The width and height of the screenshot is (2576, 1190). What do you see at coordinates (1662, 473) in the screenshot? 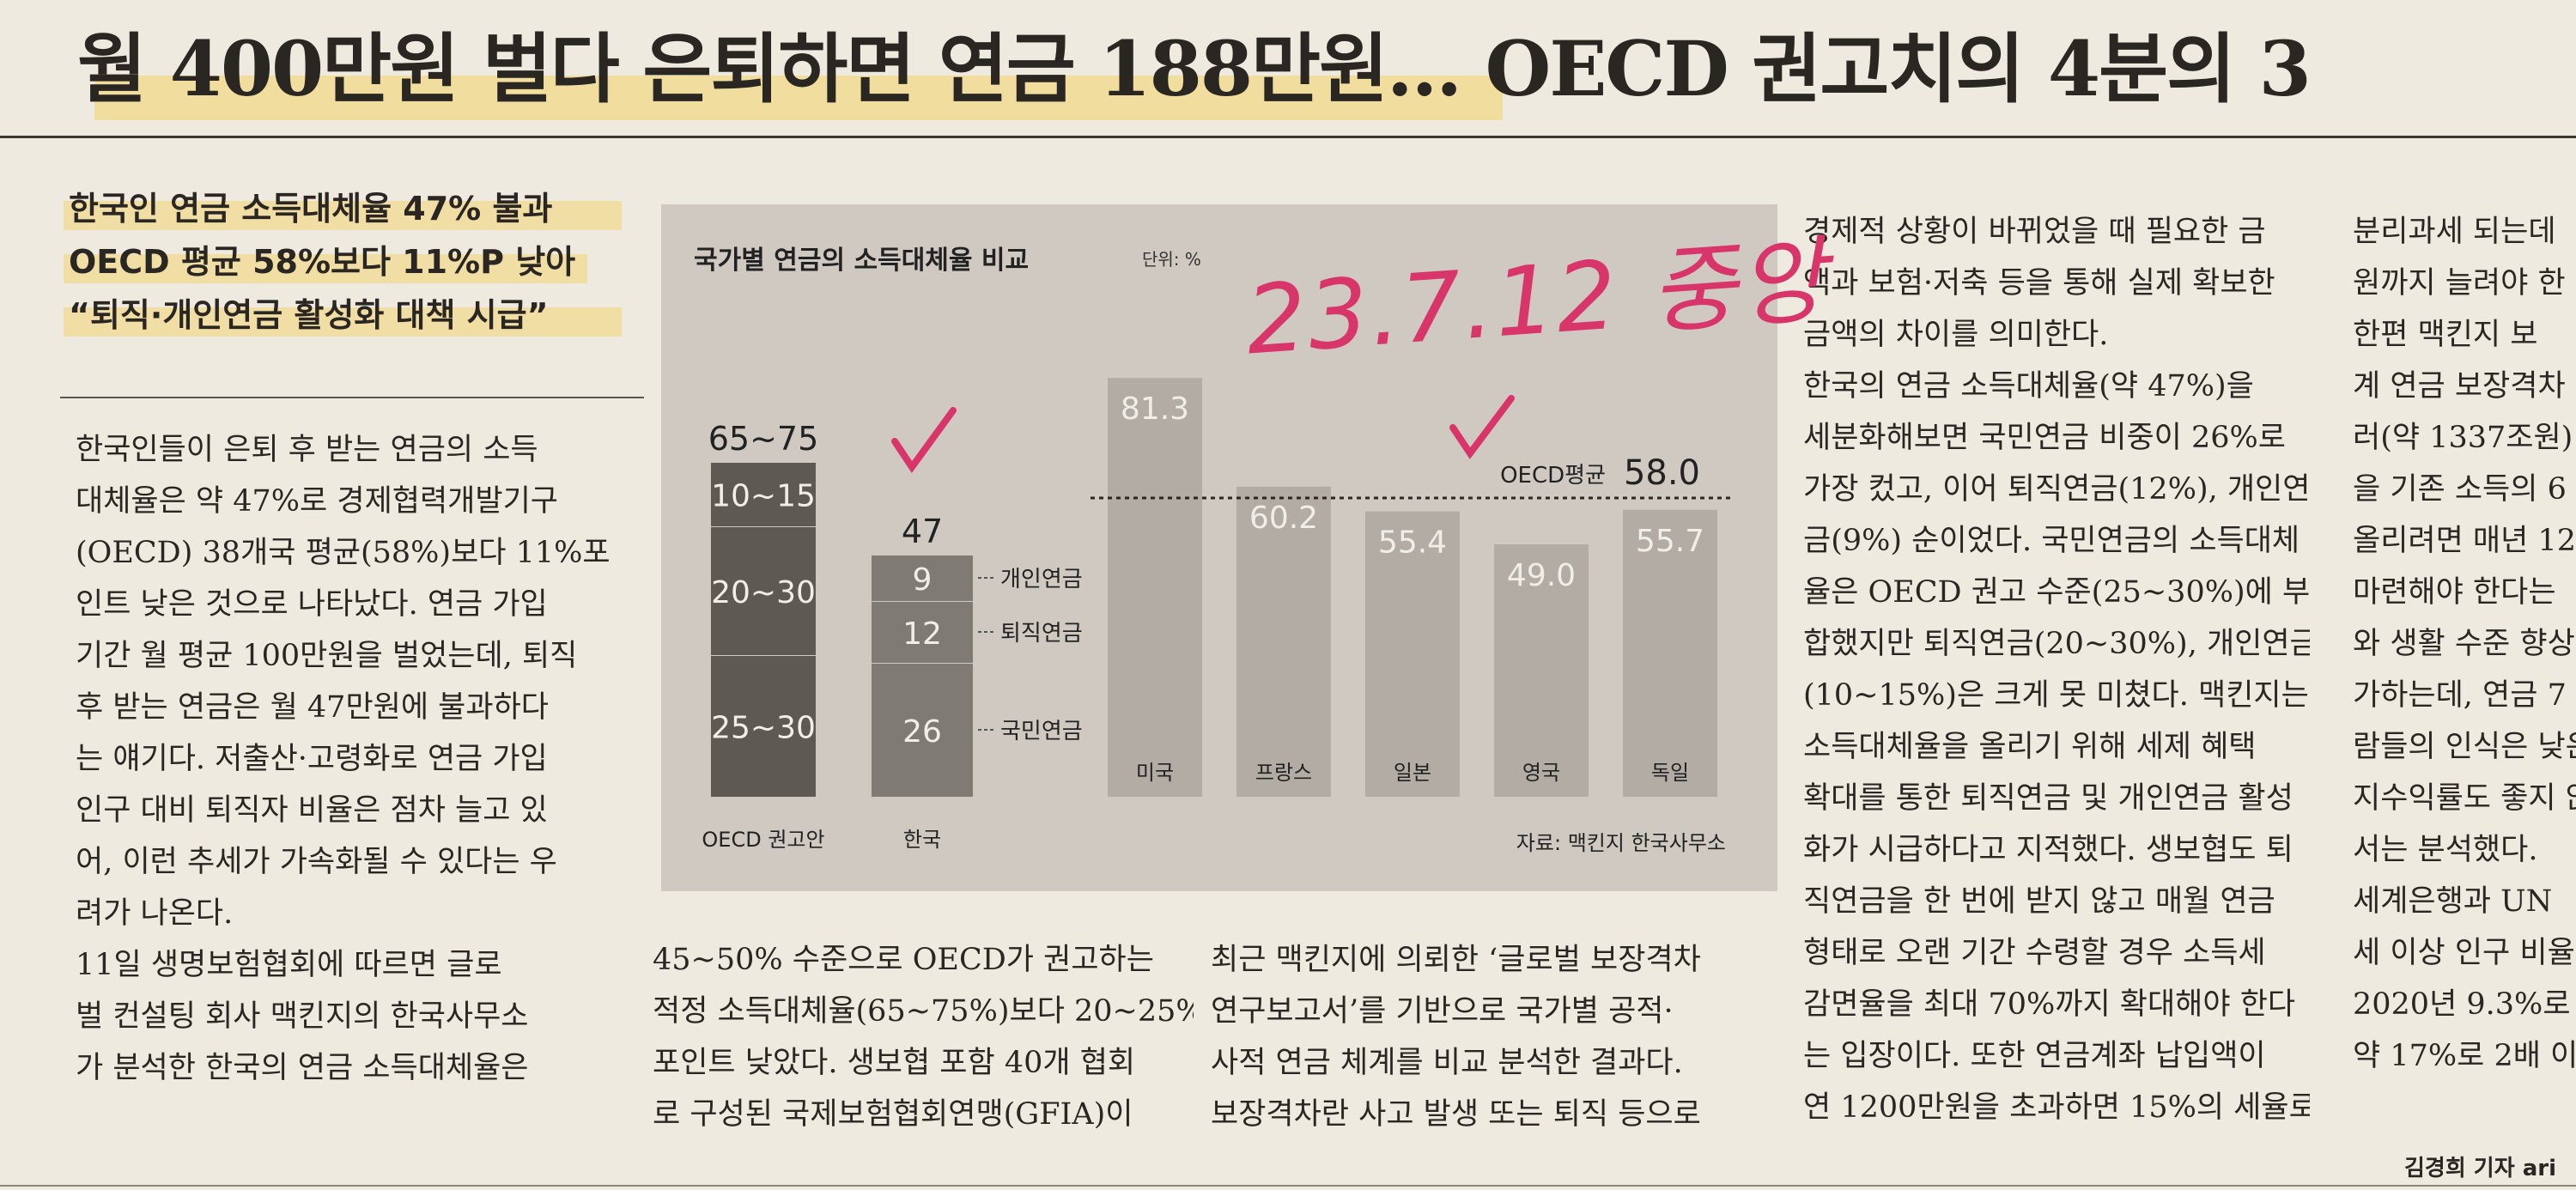
I see `oecd-average-value: 58.0` at bounding box center [1662, 473].